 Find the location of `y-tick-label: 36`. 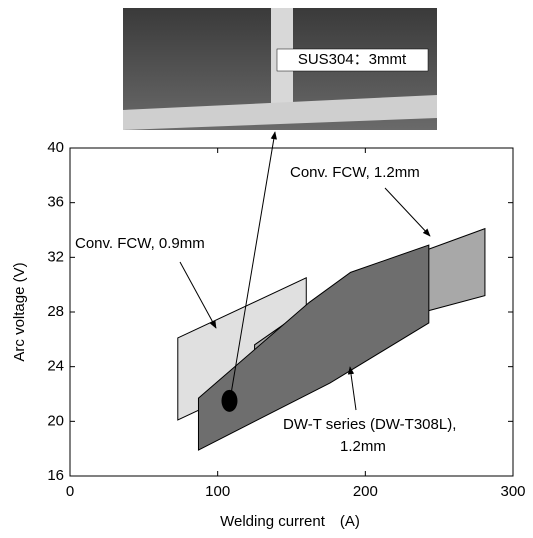

y-tick-label: 36 is located at coordinates (55, 202).